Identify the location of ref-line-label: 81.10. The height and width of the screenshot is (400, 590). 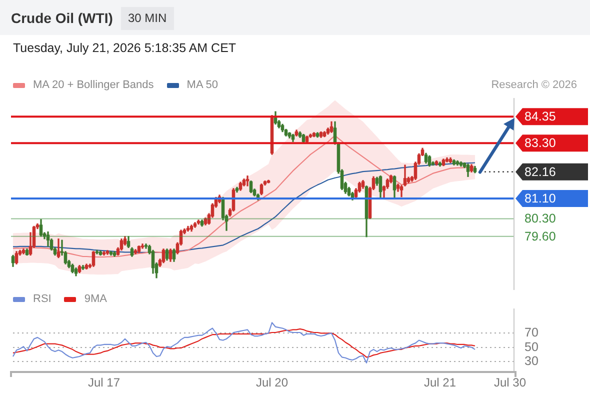
(540, 198).